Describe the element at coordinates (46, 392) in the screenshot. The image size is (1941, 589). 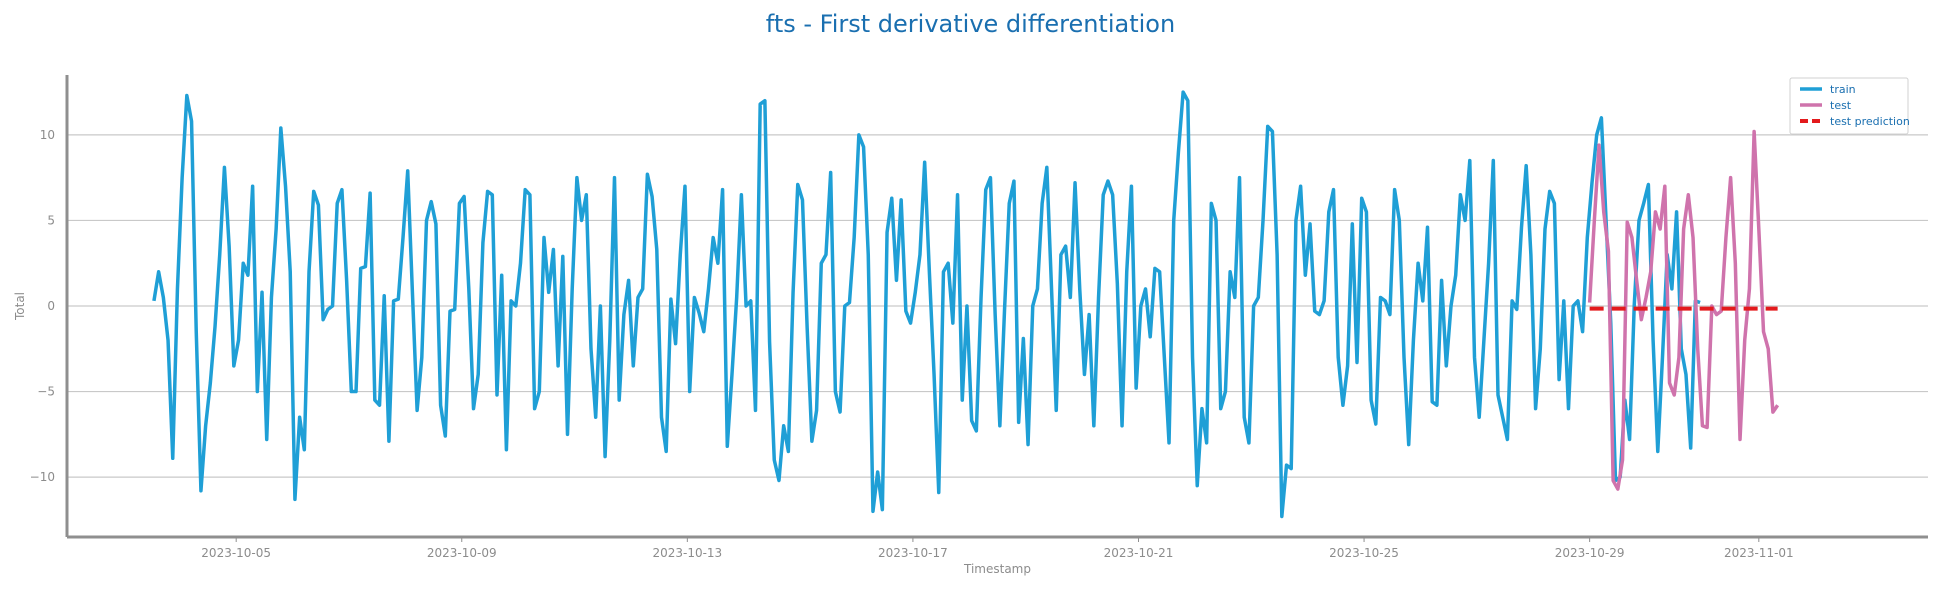
I see `y-tick-label: −5` at that location.